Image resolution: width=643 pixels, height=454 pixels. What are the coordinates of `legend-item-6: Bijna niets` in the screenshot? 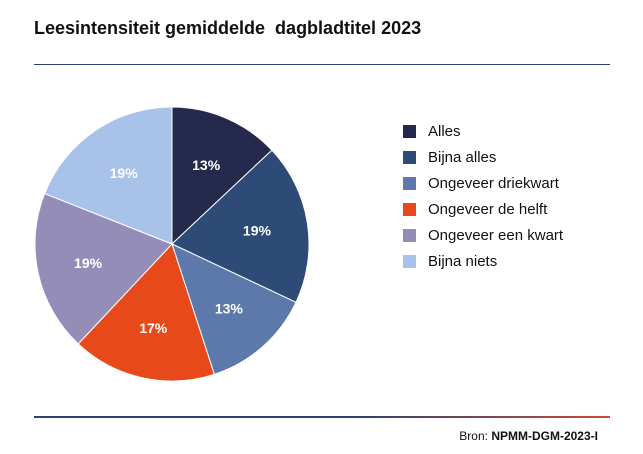 It's located at (483, 261).